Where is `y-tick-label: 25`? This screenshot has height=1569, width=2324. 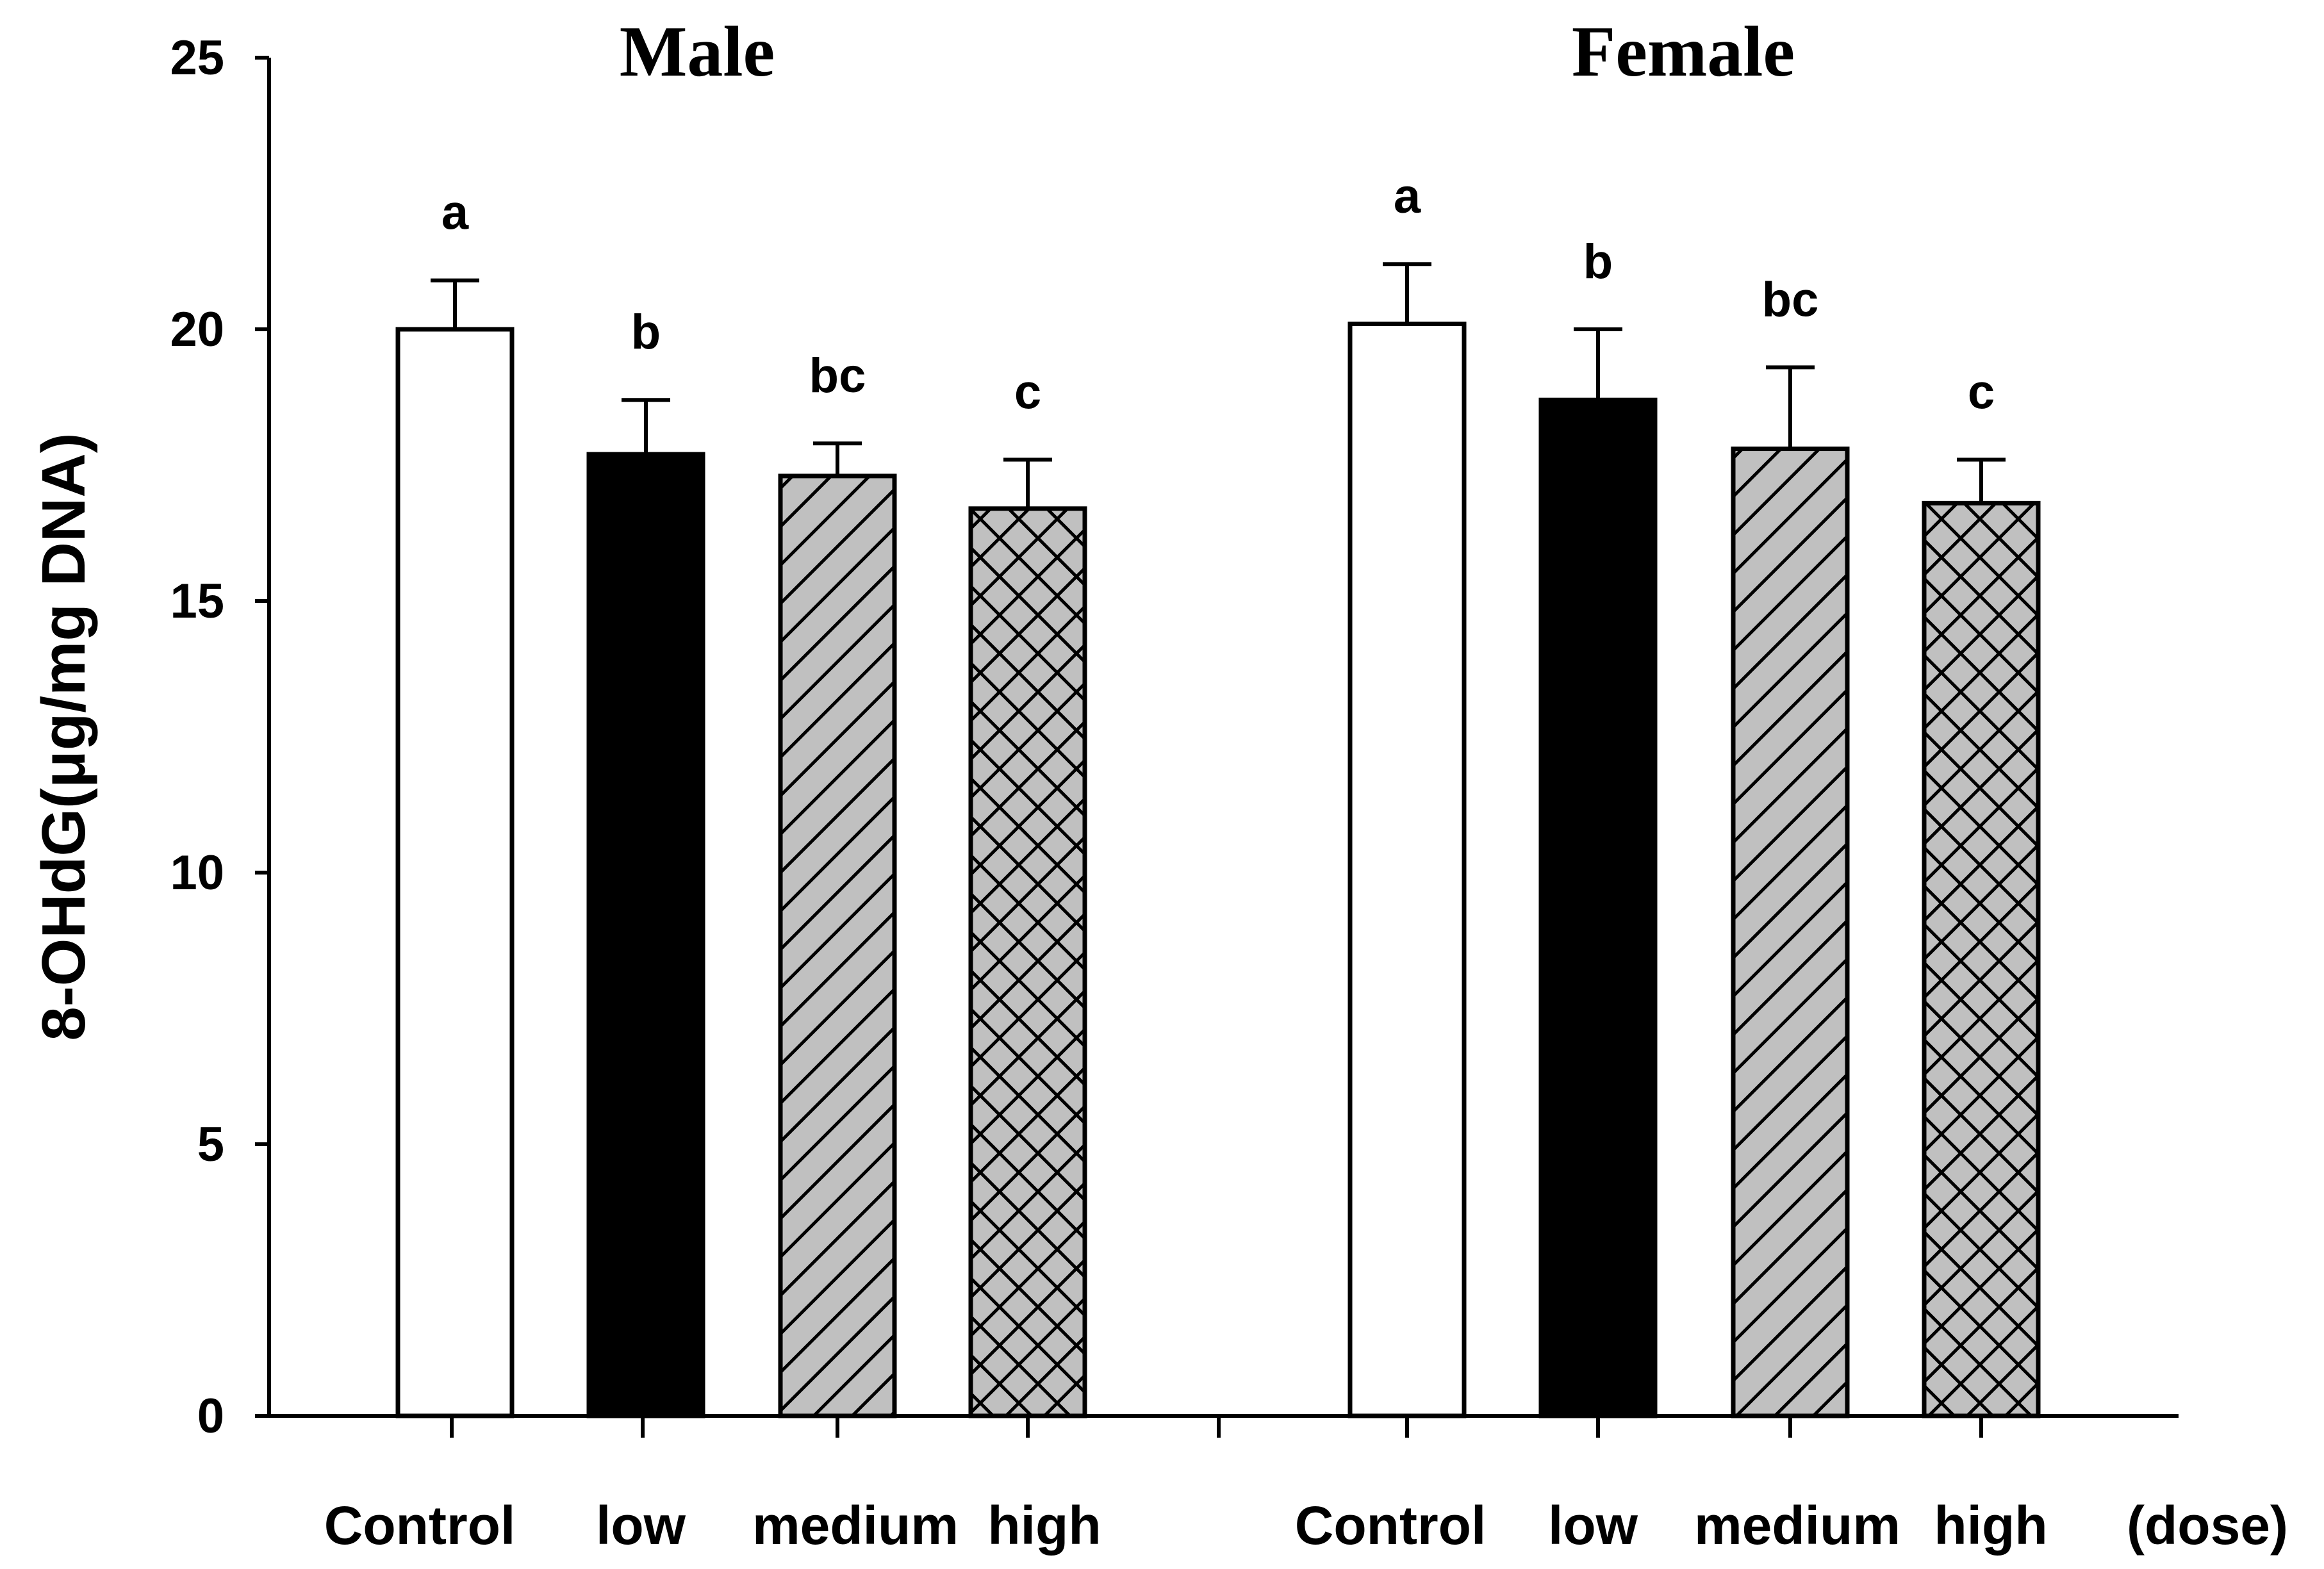 y-tick-label: 25 is located at coordinates (197, 58).